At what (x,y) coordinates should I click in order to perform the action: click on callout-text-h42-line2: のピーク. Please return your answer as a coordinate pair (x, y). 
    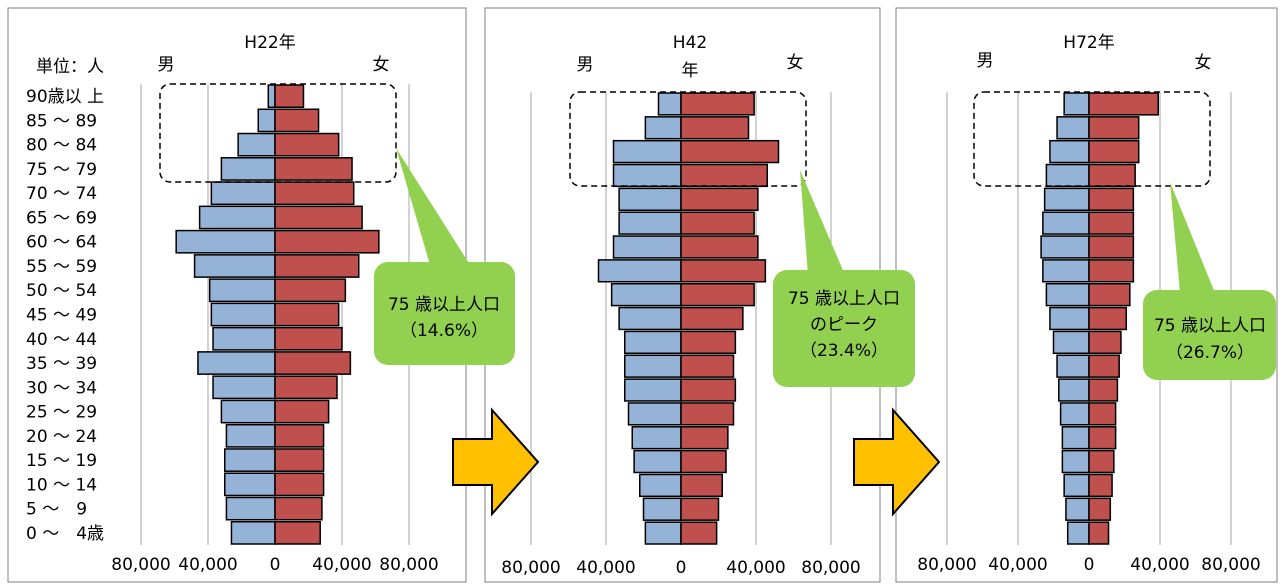
    Looking at the image, I should click on (844, 325).